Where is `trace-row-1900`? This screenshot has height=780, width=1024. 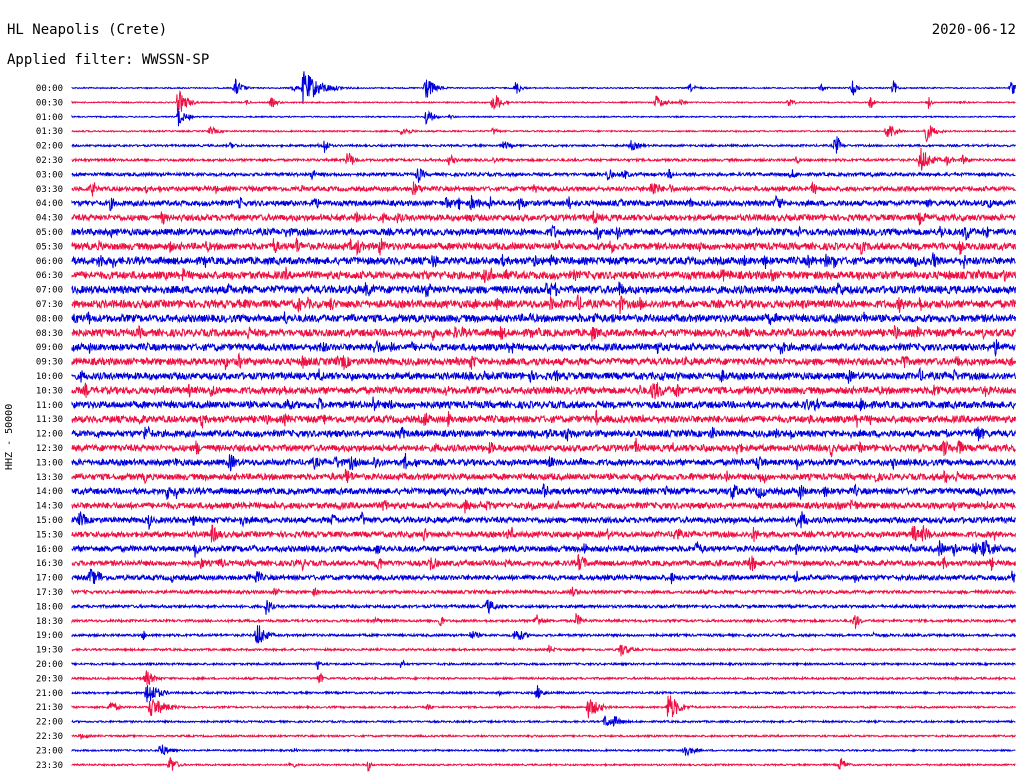
trace-row-1900 is located at coordinates (543, 634).